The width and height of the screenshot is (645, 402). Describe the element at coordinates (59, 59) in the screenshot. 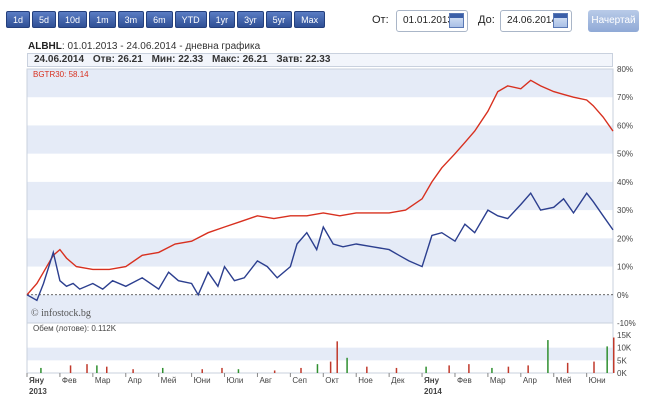

I see `info-date: 24.06.2014` at that location.